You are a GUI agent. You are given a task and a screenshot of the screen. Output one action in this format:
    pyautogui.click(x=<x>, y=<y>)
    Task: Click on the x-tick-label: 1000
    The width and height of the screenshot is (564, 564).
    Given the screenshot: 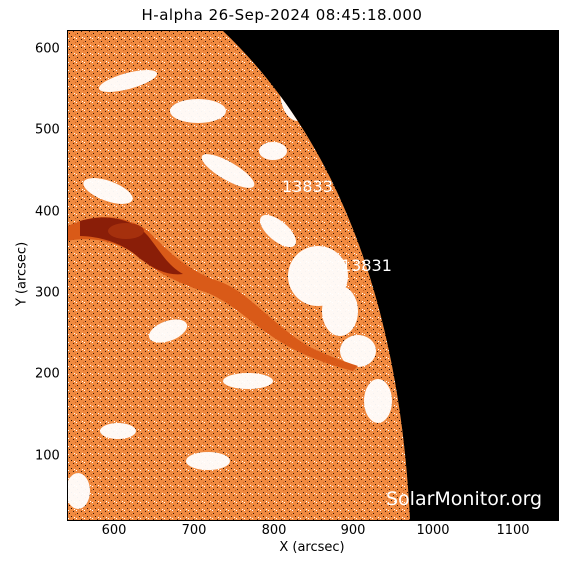 What is the action you would take?
    pyautogui.click(x=433, y=530)
    